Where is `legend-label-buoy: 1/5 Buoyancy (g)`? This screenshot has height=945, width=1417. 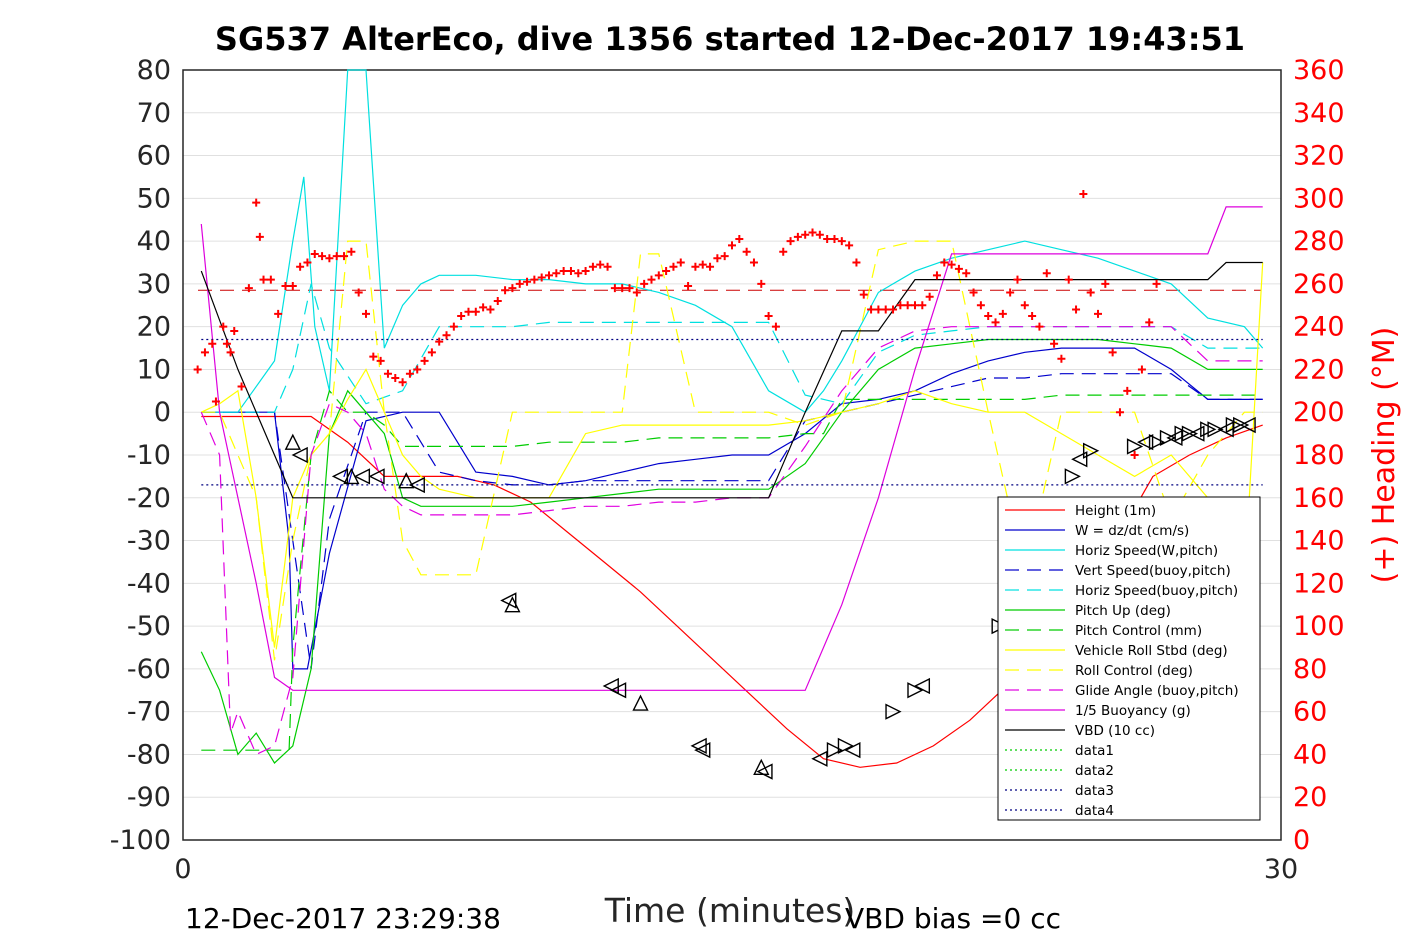 legend-label-buoy: 1/5 Buoyancy (g) is located at coordinates (1133, 711).